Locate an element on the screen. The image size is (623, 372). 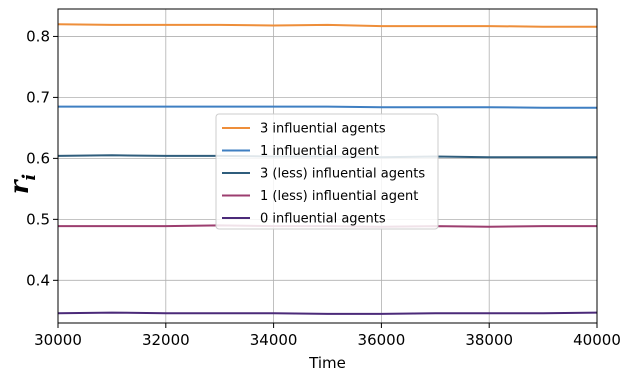
legend-label: 0 influential agents is located at coordinates (323, 219).